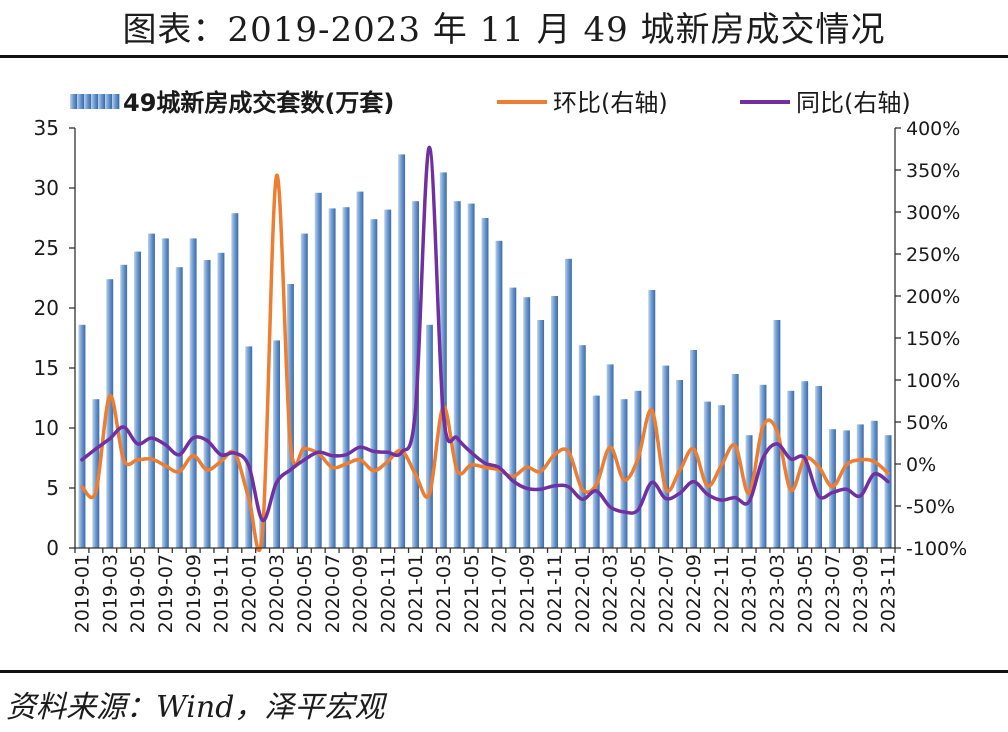 The width and height of the screenshot is (1008, 732). What do you see at coordinates (388, 593) in the screenshot?
I see `x-tick-label: 2020-11` at bounding box center [388, 593].